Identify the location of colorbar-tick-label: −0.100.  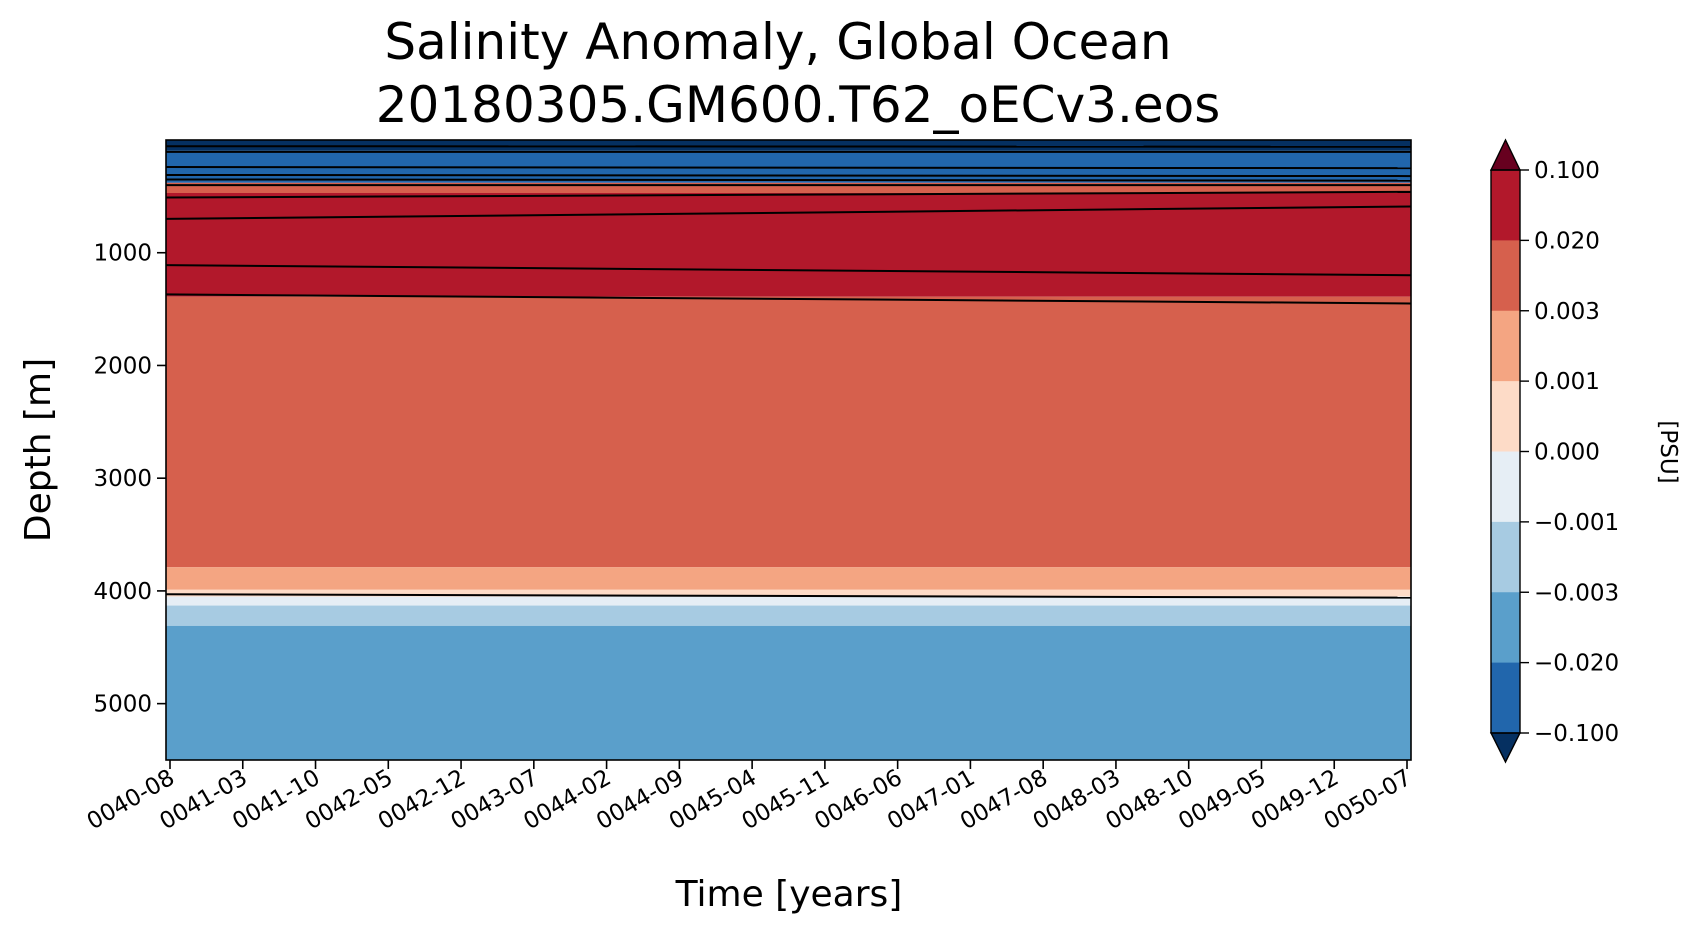
(1576, 734).